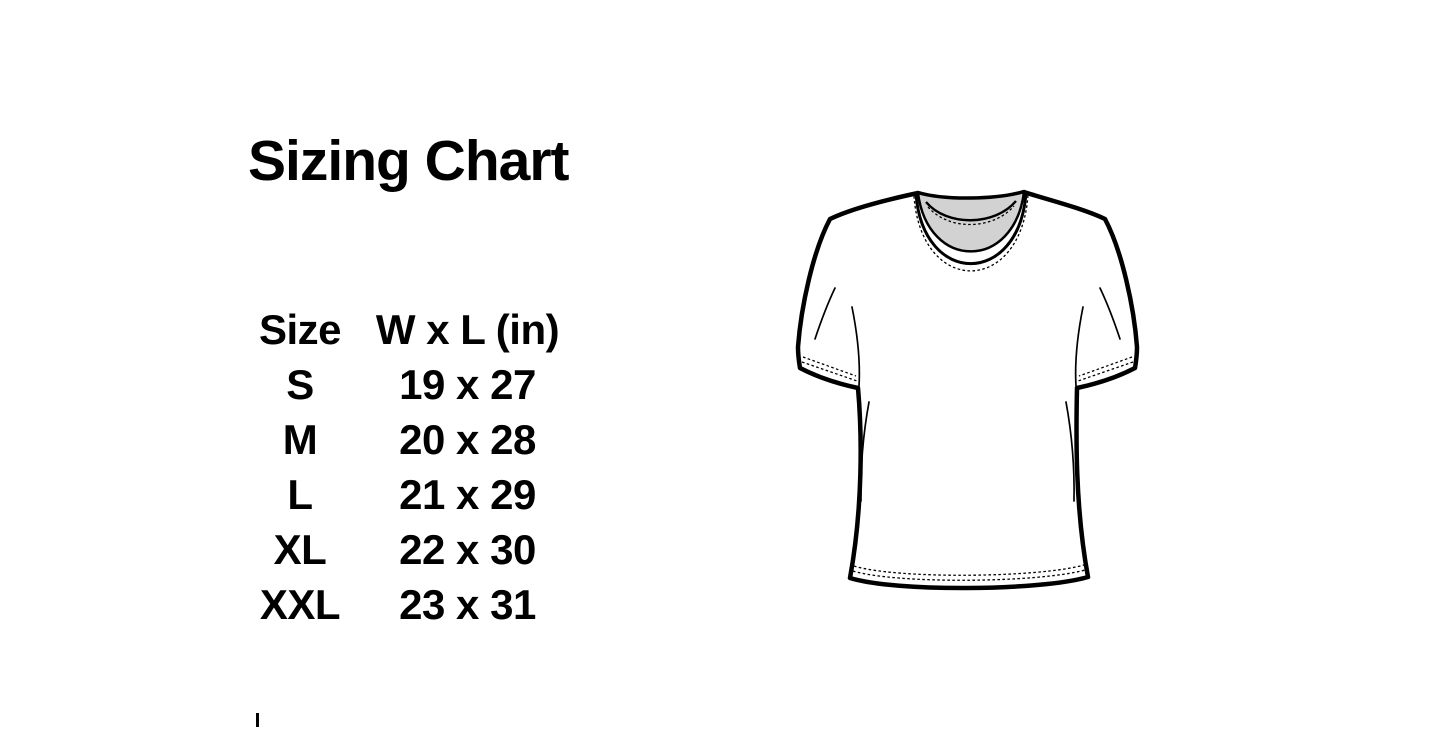 This screenshot has height=730, width=1450. I want to click on table-row: XXL 23 x 31, so click(400, 604).